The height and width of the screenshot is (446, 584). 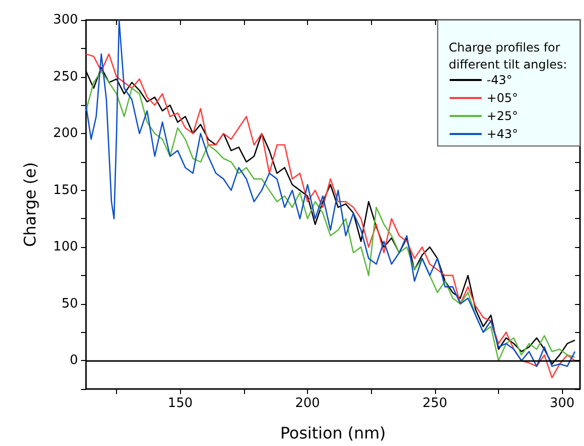 I want to click on y-tick-label: 50, so click(x=69, y=304).